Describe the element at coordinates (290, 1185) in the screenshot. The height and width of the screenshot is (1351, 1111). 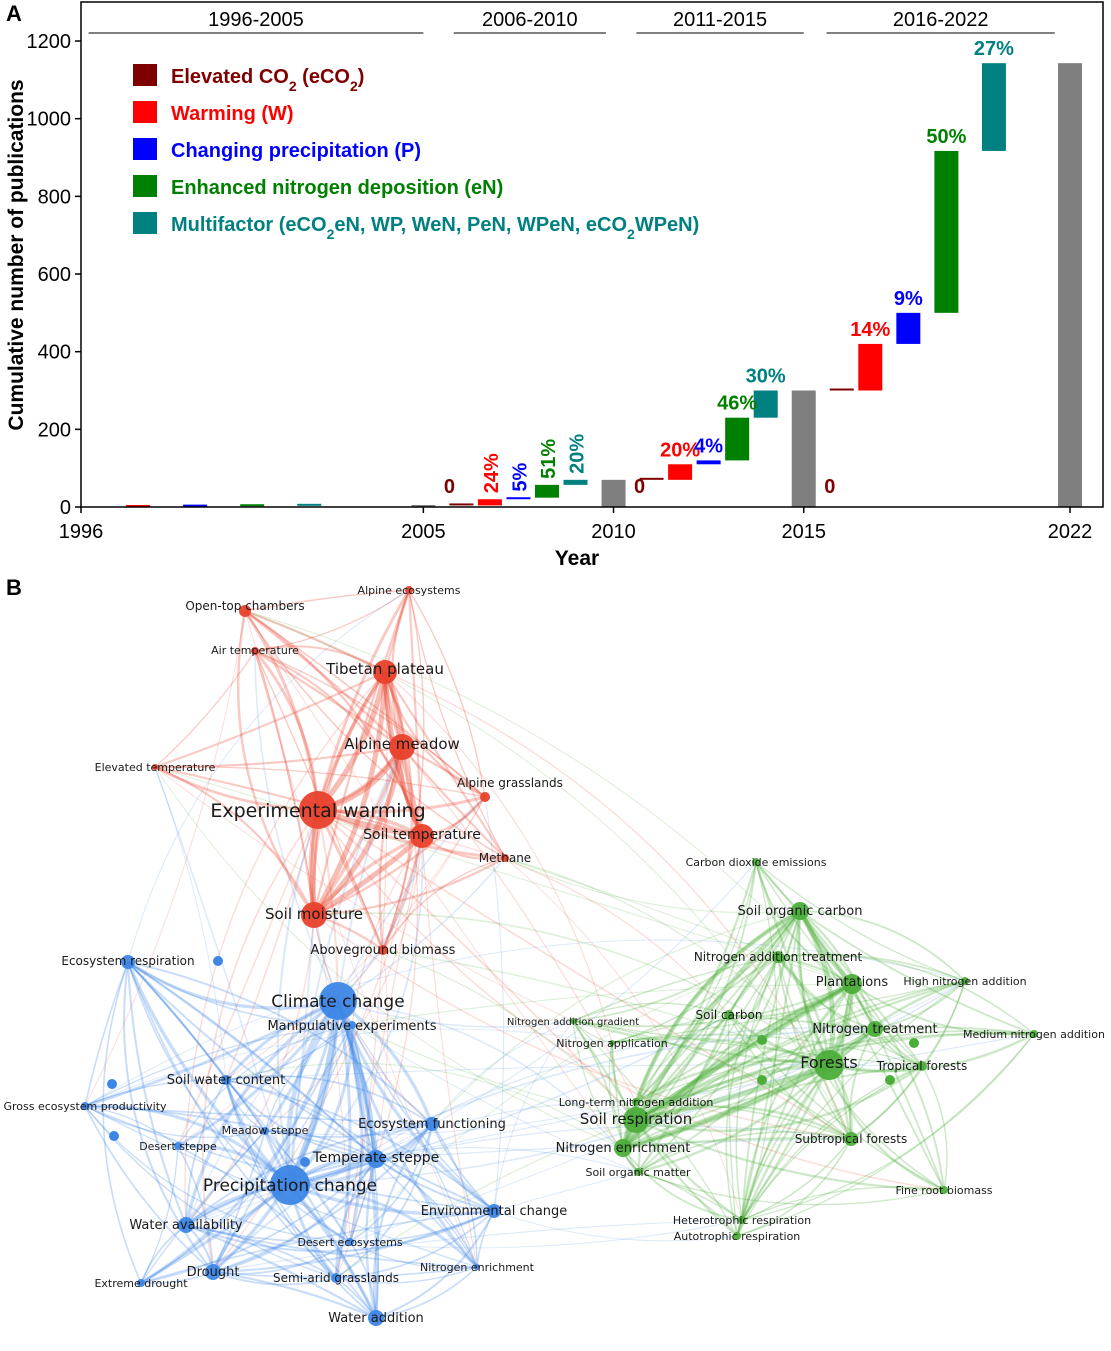
I see `node-precipitation-change` at that location.